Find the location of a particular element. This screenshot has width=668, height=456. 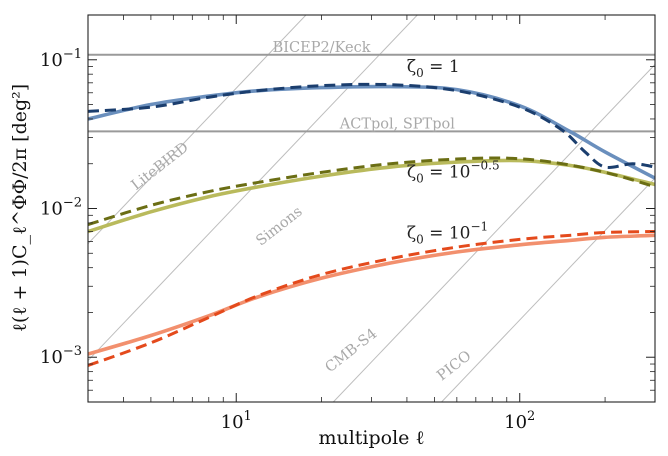

x-tick-label: 10² is located at coordinates (519, 421).